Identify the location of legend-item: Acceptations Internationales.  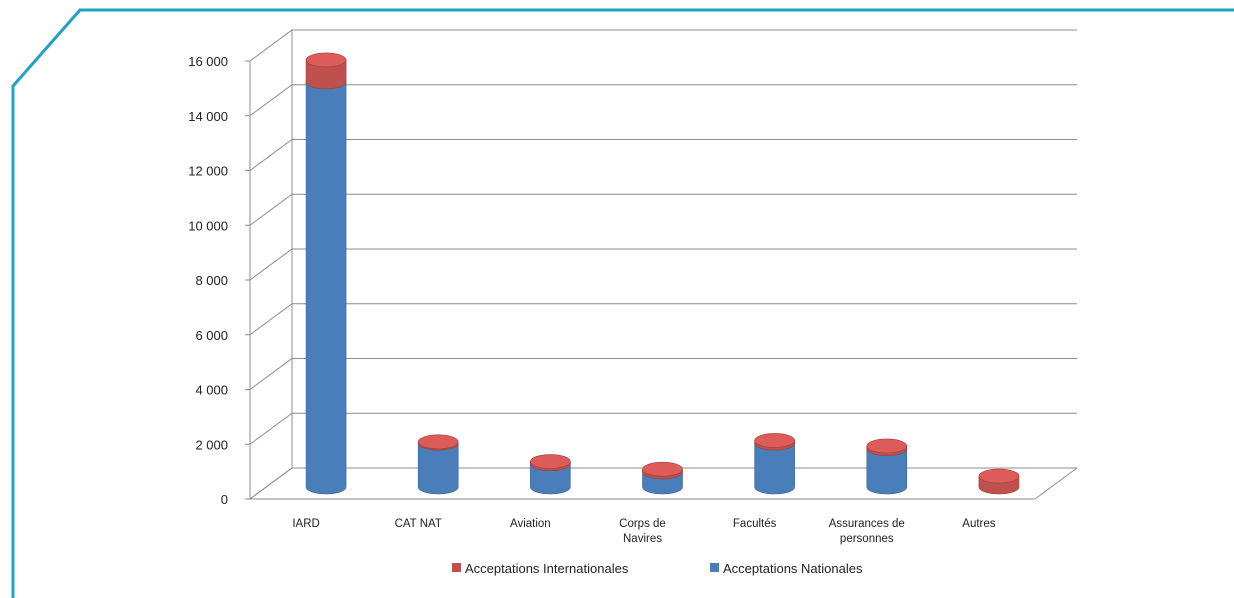
(540, 568).